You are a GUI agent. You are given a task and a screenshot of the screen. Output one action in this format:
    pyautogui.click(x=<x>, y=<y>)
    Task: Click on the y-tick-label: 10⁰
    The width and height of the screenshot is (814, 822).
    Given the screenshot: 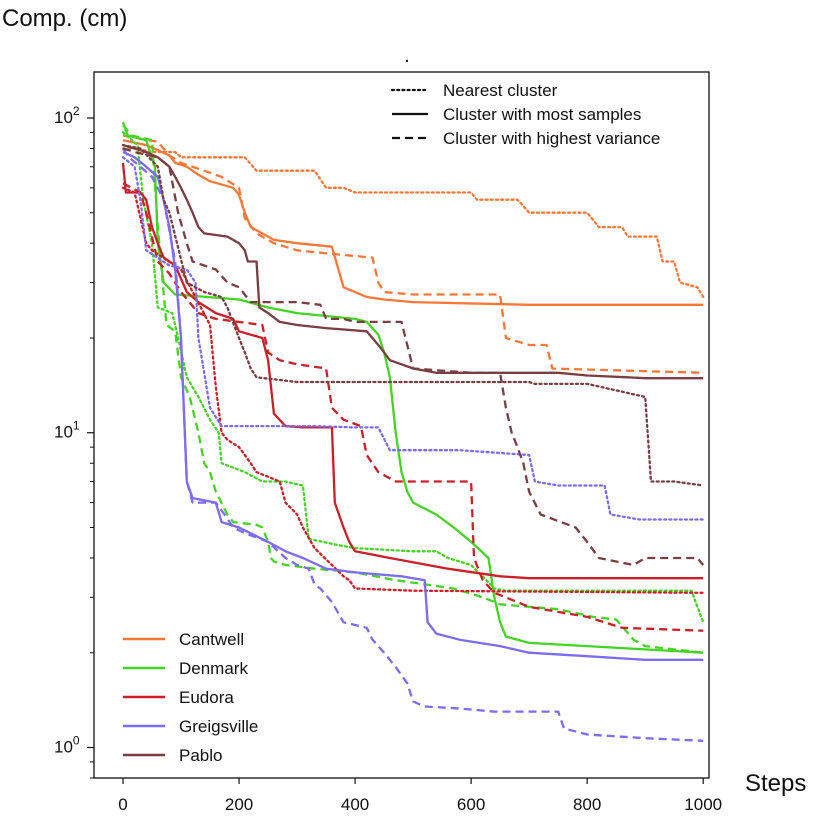 What is the action you would take?
    pyautogui.click(x=67, y=744)
    